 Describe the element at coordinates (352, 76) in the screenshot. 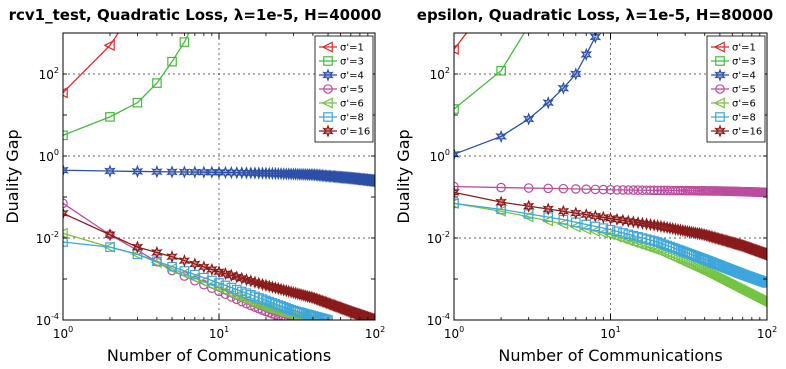

I see `legend-label: σ'=4` at that location.